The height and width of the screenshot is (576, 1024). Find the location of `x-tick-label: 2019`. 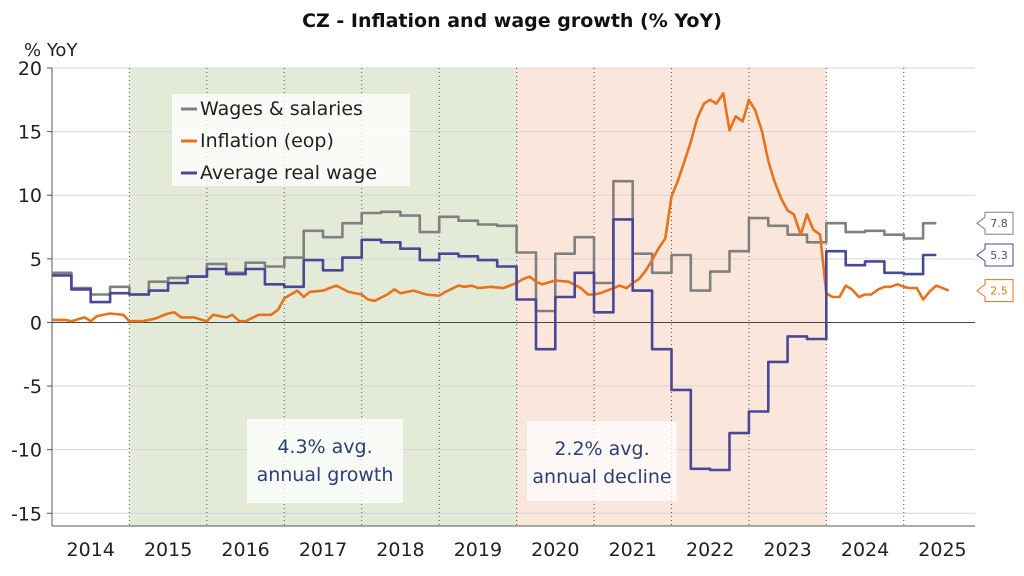

x-tick-label: 2019 is located at coordinates (478, 550).